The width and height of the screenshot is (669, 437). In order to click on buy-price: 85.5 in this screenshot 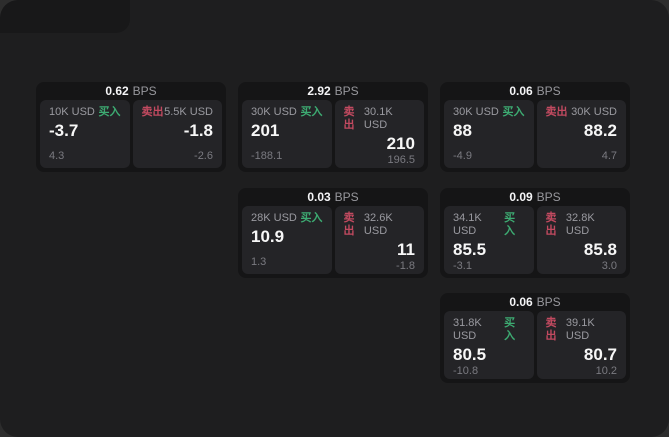, I will do `click(470, 249)`.